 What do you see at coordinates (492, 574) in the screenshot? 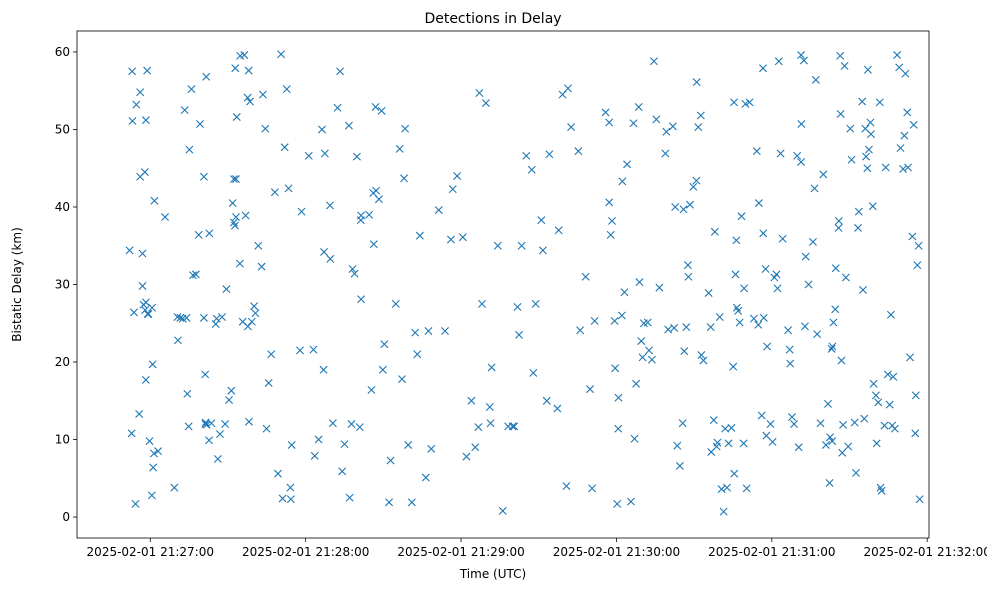
I see `x-axis-label: Time (UTC)` at bounding box center [492, 574].